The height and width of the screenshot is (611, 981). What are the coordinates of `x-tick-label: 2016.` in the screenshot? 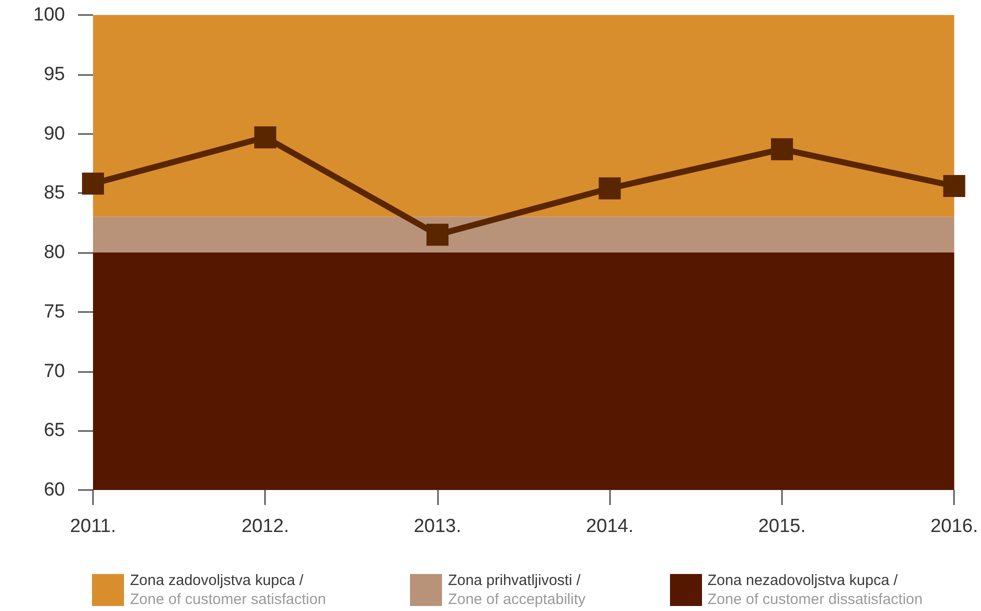 It's located at (954, 526).